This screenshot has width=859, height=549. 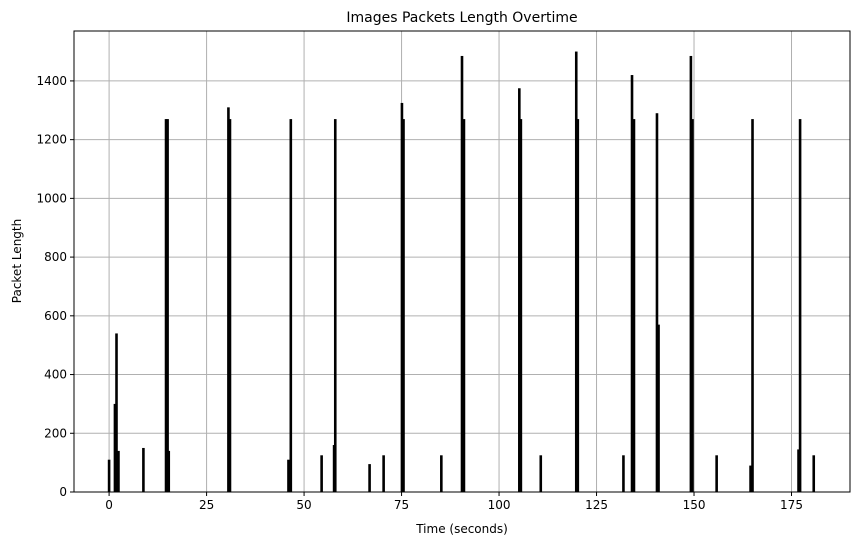 I want to click on y-tick-label-4: 800, so click(x=55, y=257).